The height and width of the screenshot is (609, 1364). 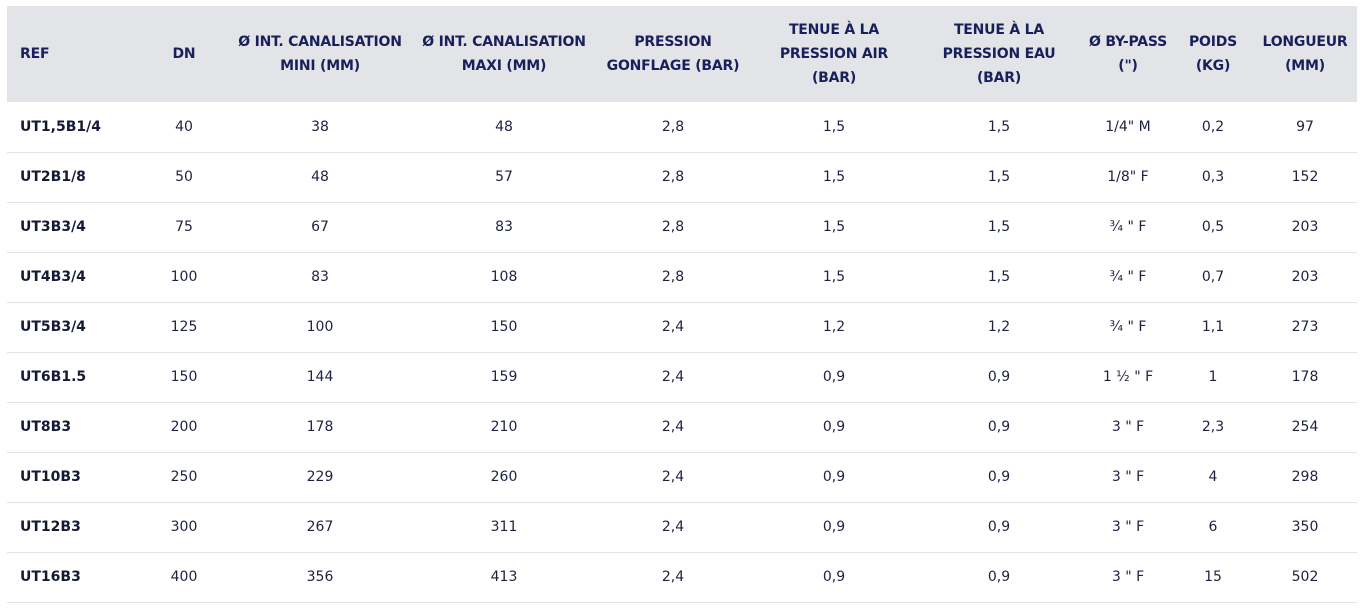 What do you see at coordinates (1305, 527) in the screenshot?
I see `cell-longueur: 350` at bounding box center [1305, 527].